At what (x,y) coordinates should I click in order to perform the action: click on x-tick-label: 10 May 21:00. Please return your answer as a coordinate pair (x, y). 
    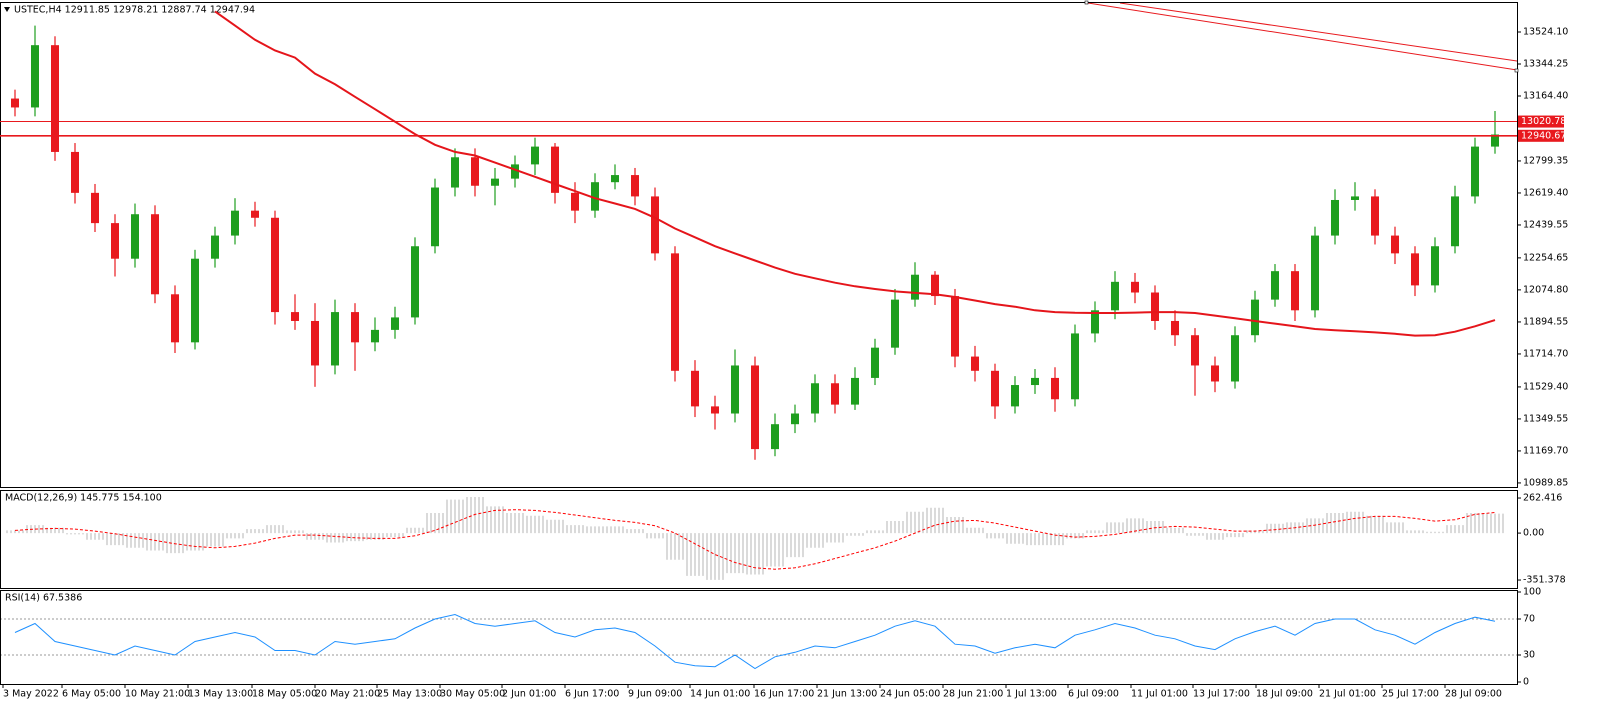
    Looking at the image, I should click on (157, 694).